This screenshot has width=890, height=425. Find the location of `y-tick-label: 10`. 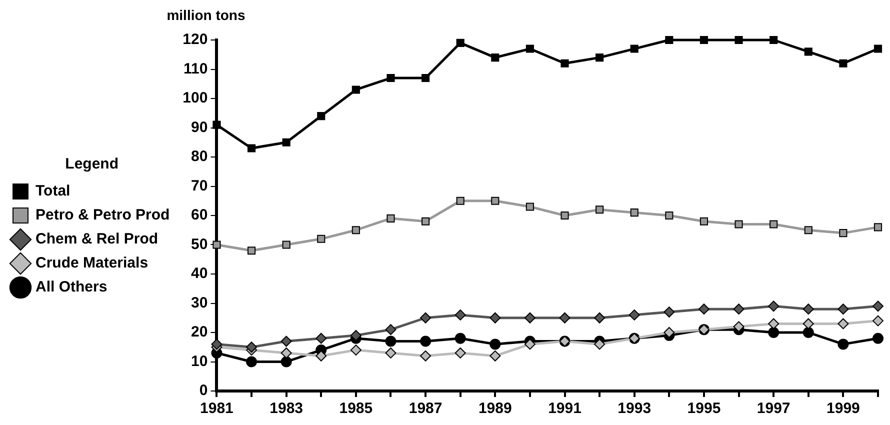

y-tick-label: 10 is located at coordinates (199, 361).